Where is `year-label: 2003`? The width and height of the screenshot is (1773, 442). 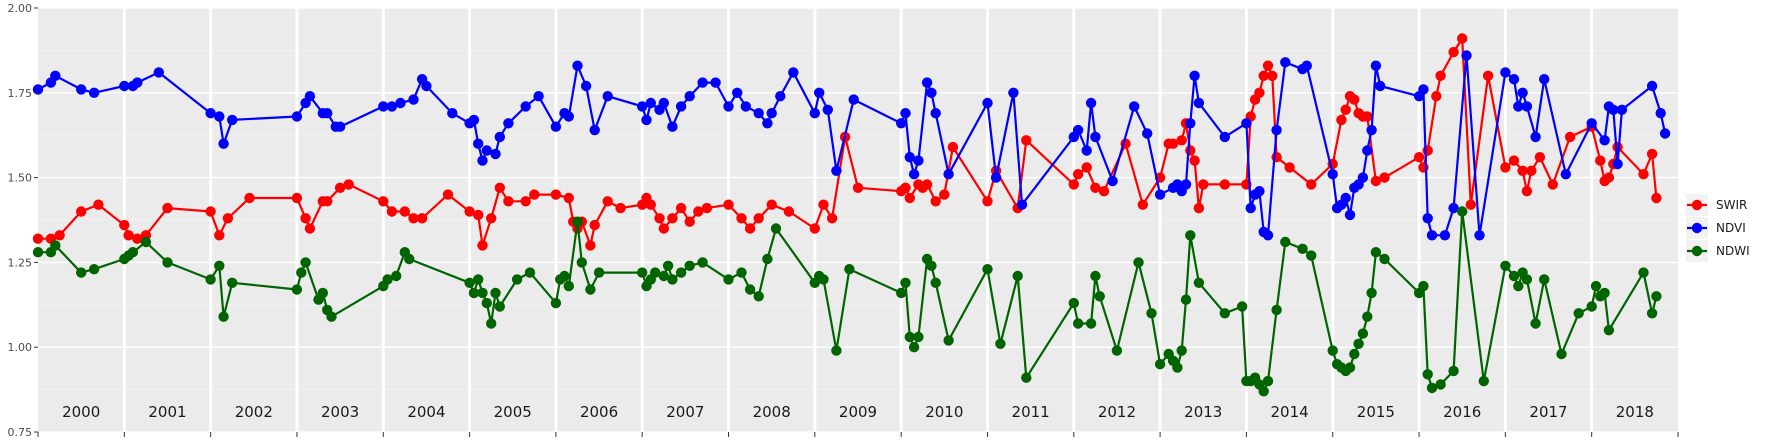 year-label: 2003 is located at coordinates (340, 412).